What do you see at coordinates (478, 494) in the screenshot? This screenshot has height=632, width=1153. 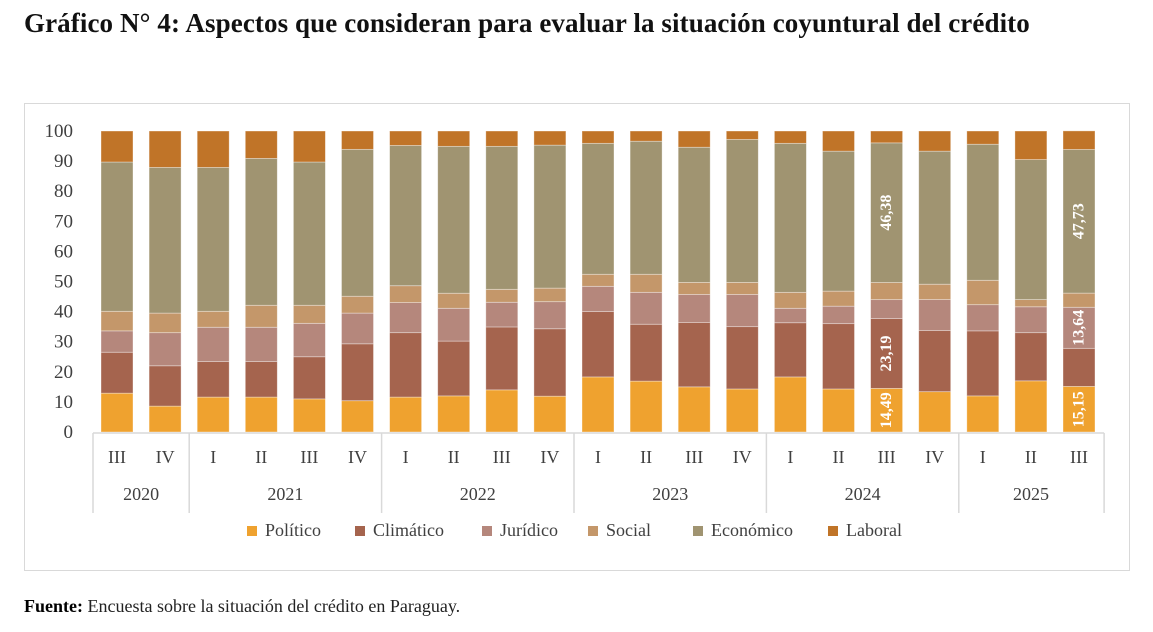 I see `x-tick-label-year: 2022` at bounding box center [478, 494].